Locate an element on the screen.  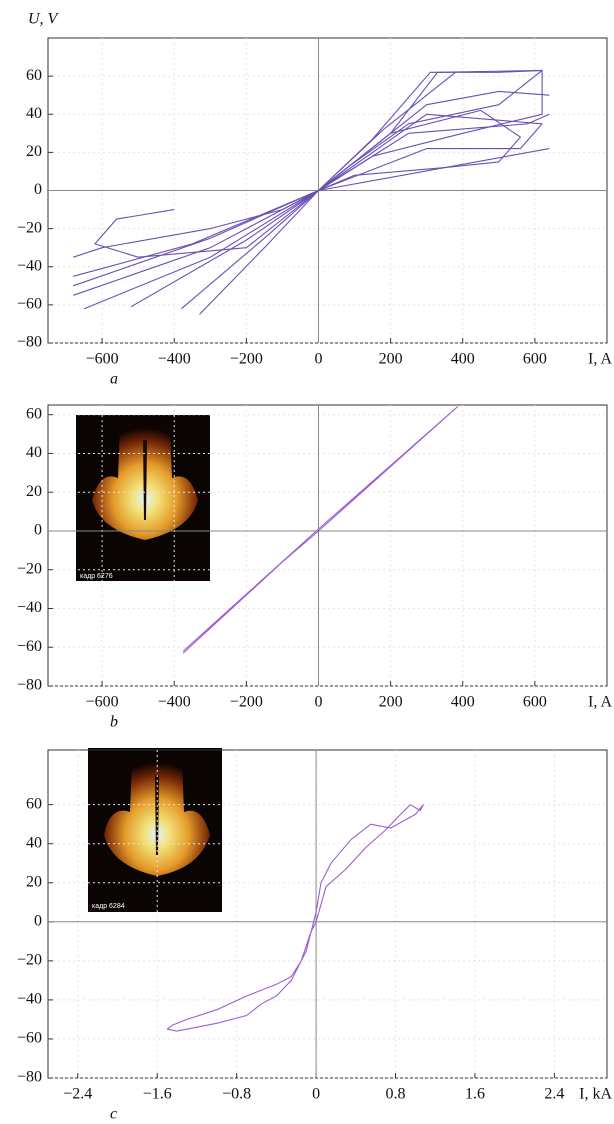
x-tick-label: 1.6 is located at coordinates (475, 1094).